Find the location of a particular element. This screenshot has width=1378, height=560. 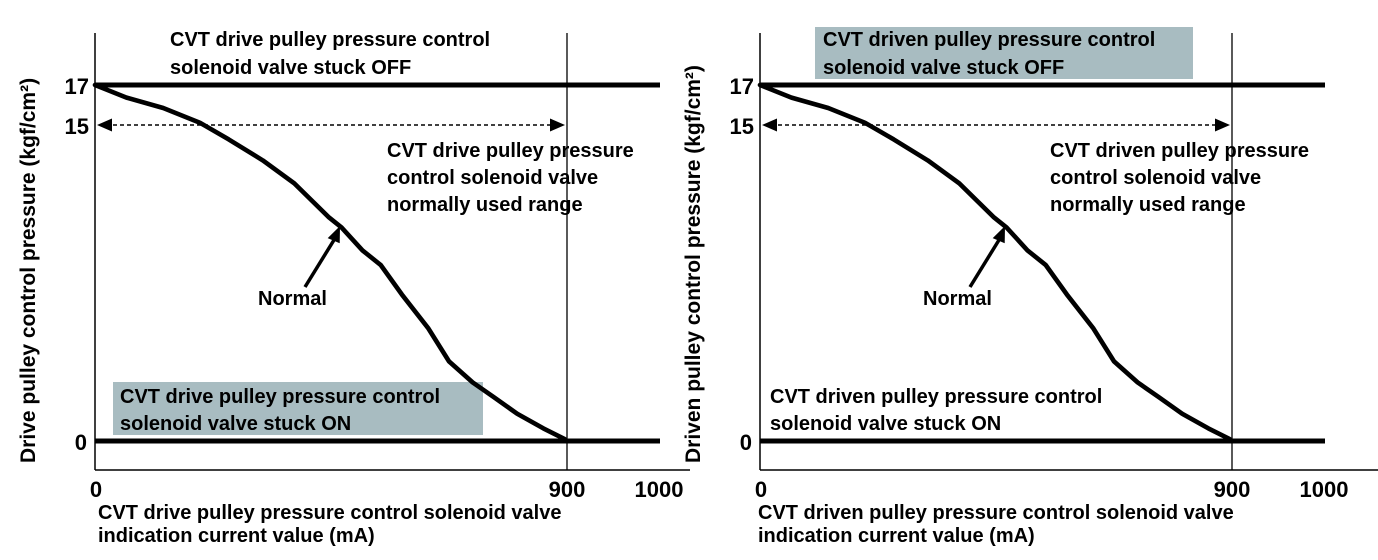

stuck-on-label-line1: CVT driven pulley pressure control is located at coordinates (936, 397).